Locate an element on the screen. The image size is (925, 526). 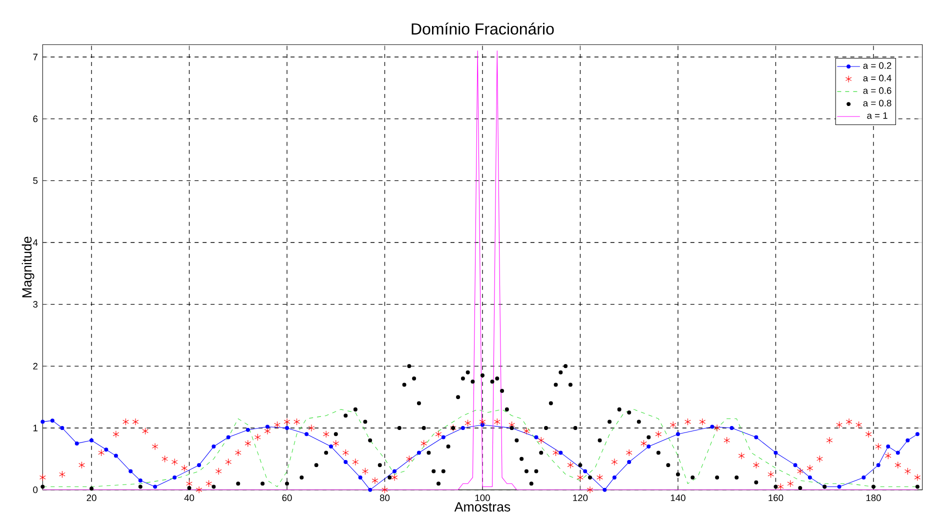
y-axis-title: Magnitude is located at coordinates (28, 267).